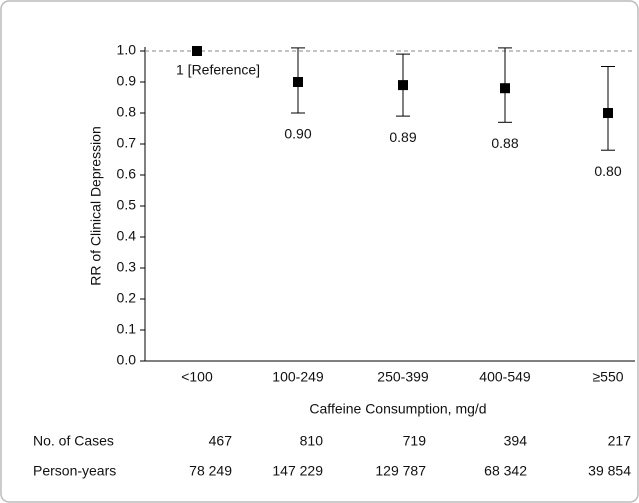 This screenshot has height=503, width=639. I want to click on x-axis-title: Caffeine Consumption, mg/d, so click(397, 409).